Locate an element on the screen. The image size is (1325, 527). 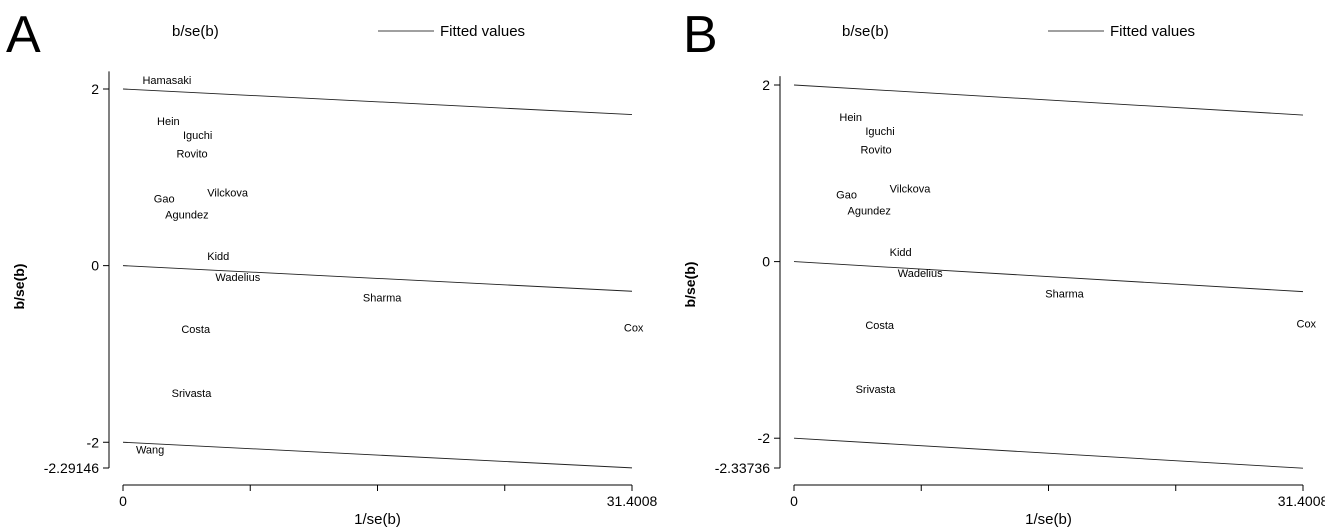
panel-letter: A is located at coordinates (23, 35).